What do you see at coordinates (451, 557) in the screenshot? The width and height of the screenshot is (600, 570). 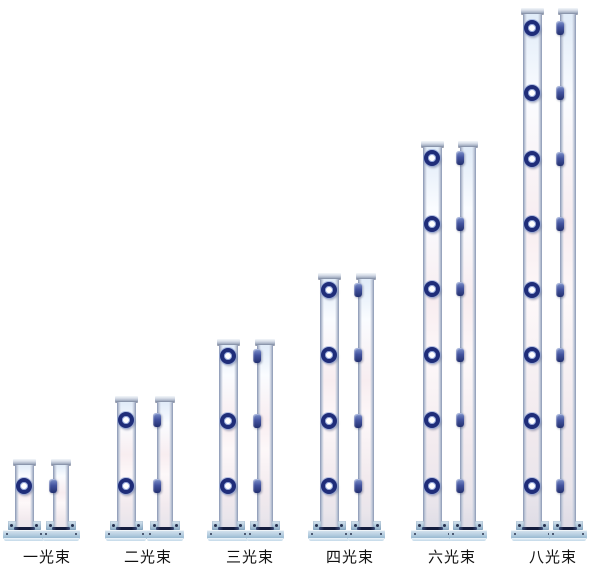 I see `product-label: 六光束` at bounding box center [451, 557].